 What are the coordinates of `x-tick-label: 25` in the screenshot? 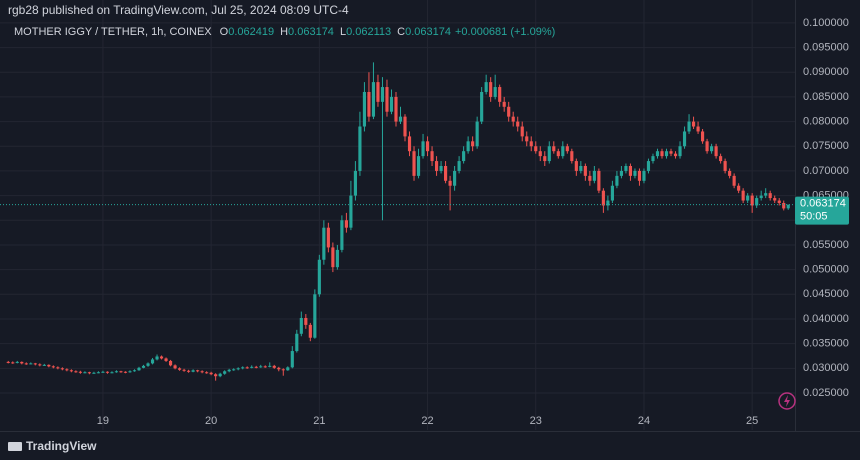 It's located at (752, 421).